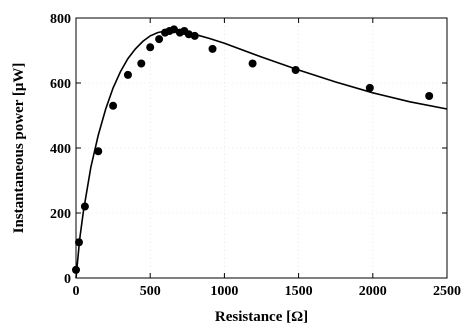 The width and height of the screenshot is (469, 327). Describe the element at coordinates (261, 317) in the screenshot. I see `x-axis-title: Resistance [Ω]` at that location.